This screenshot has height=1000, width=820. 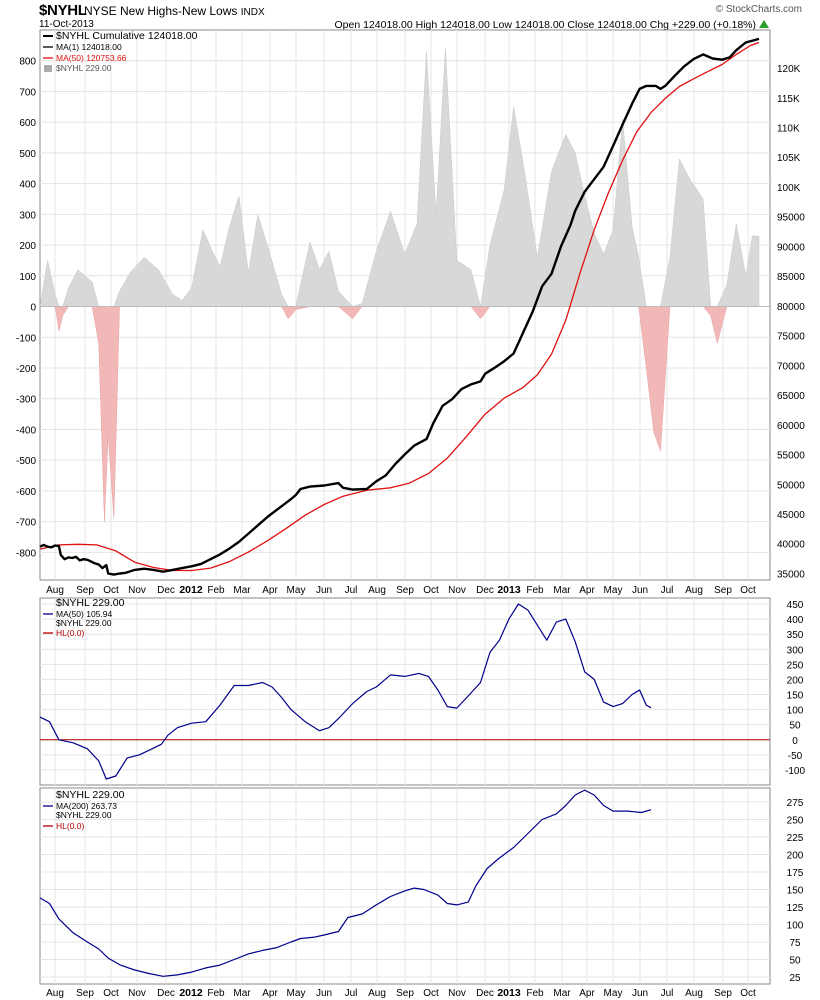 I want to click on right-tick-label: 120K, so click(x=789, y=69).